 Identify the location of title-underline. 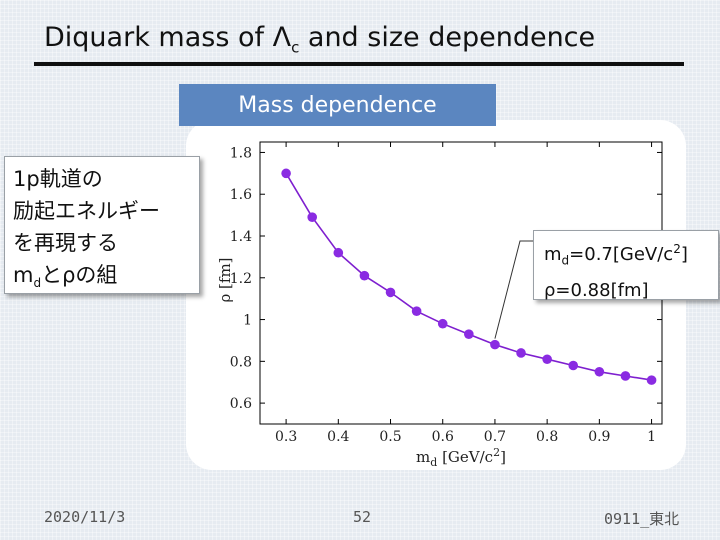
(359, 64).